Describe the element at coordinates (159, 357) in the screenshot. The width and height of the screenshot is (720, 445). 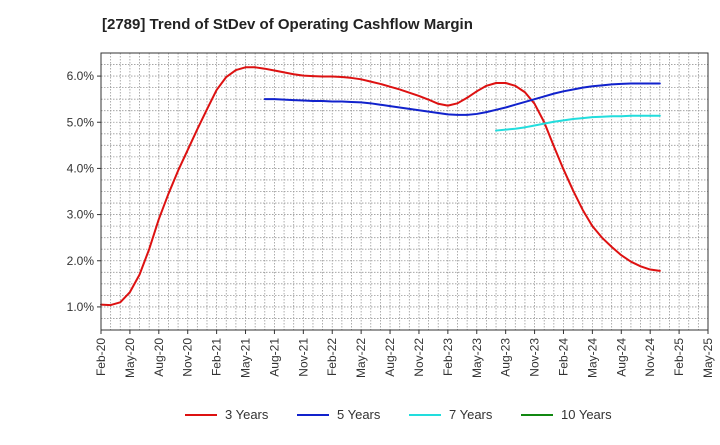
I see `x-tick-label: Aug-20` at that location.